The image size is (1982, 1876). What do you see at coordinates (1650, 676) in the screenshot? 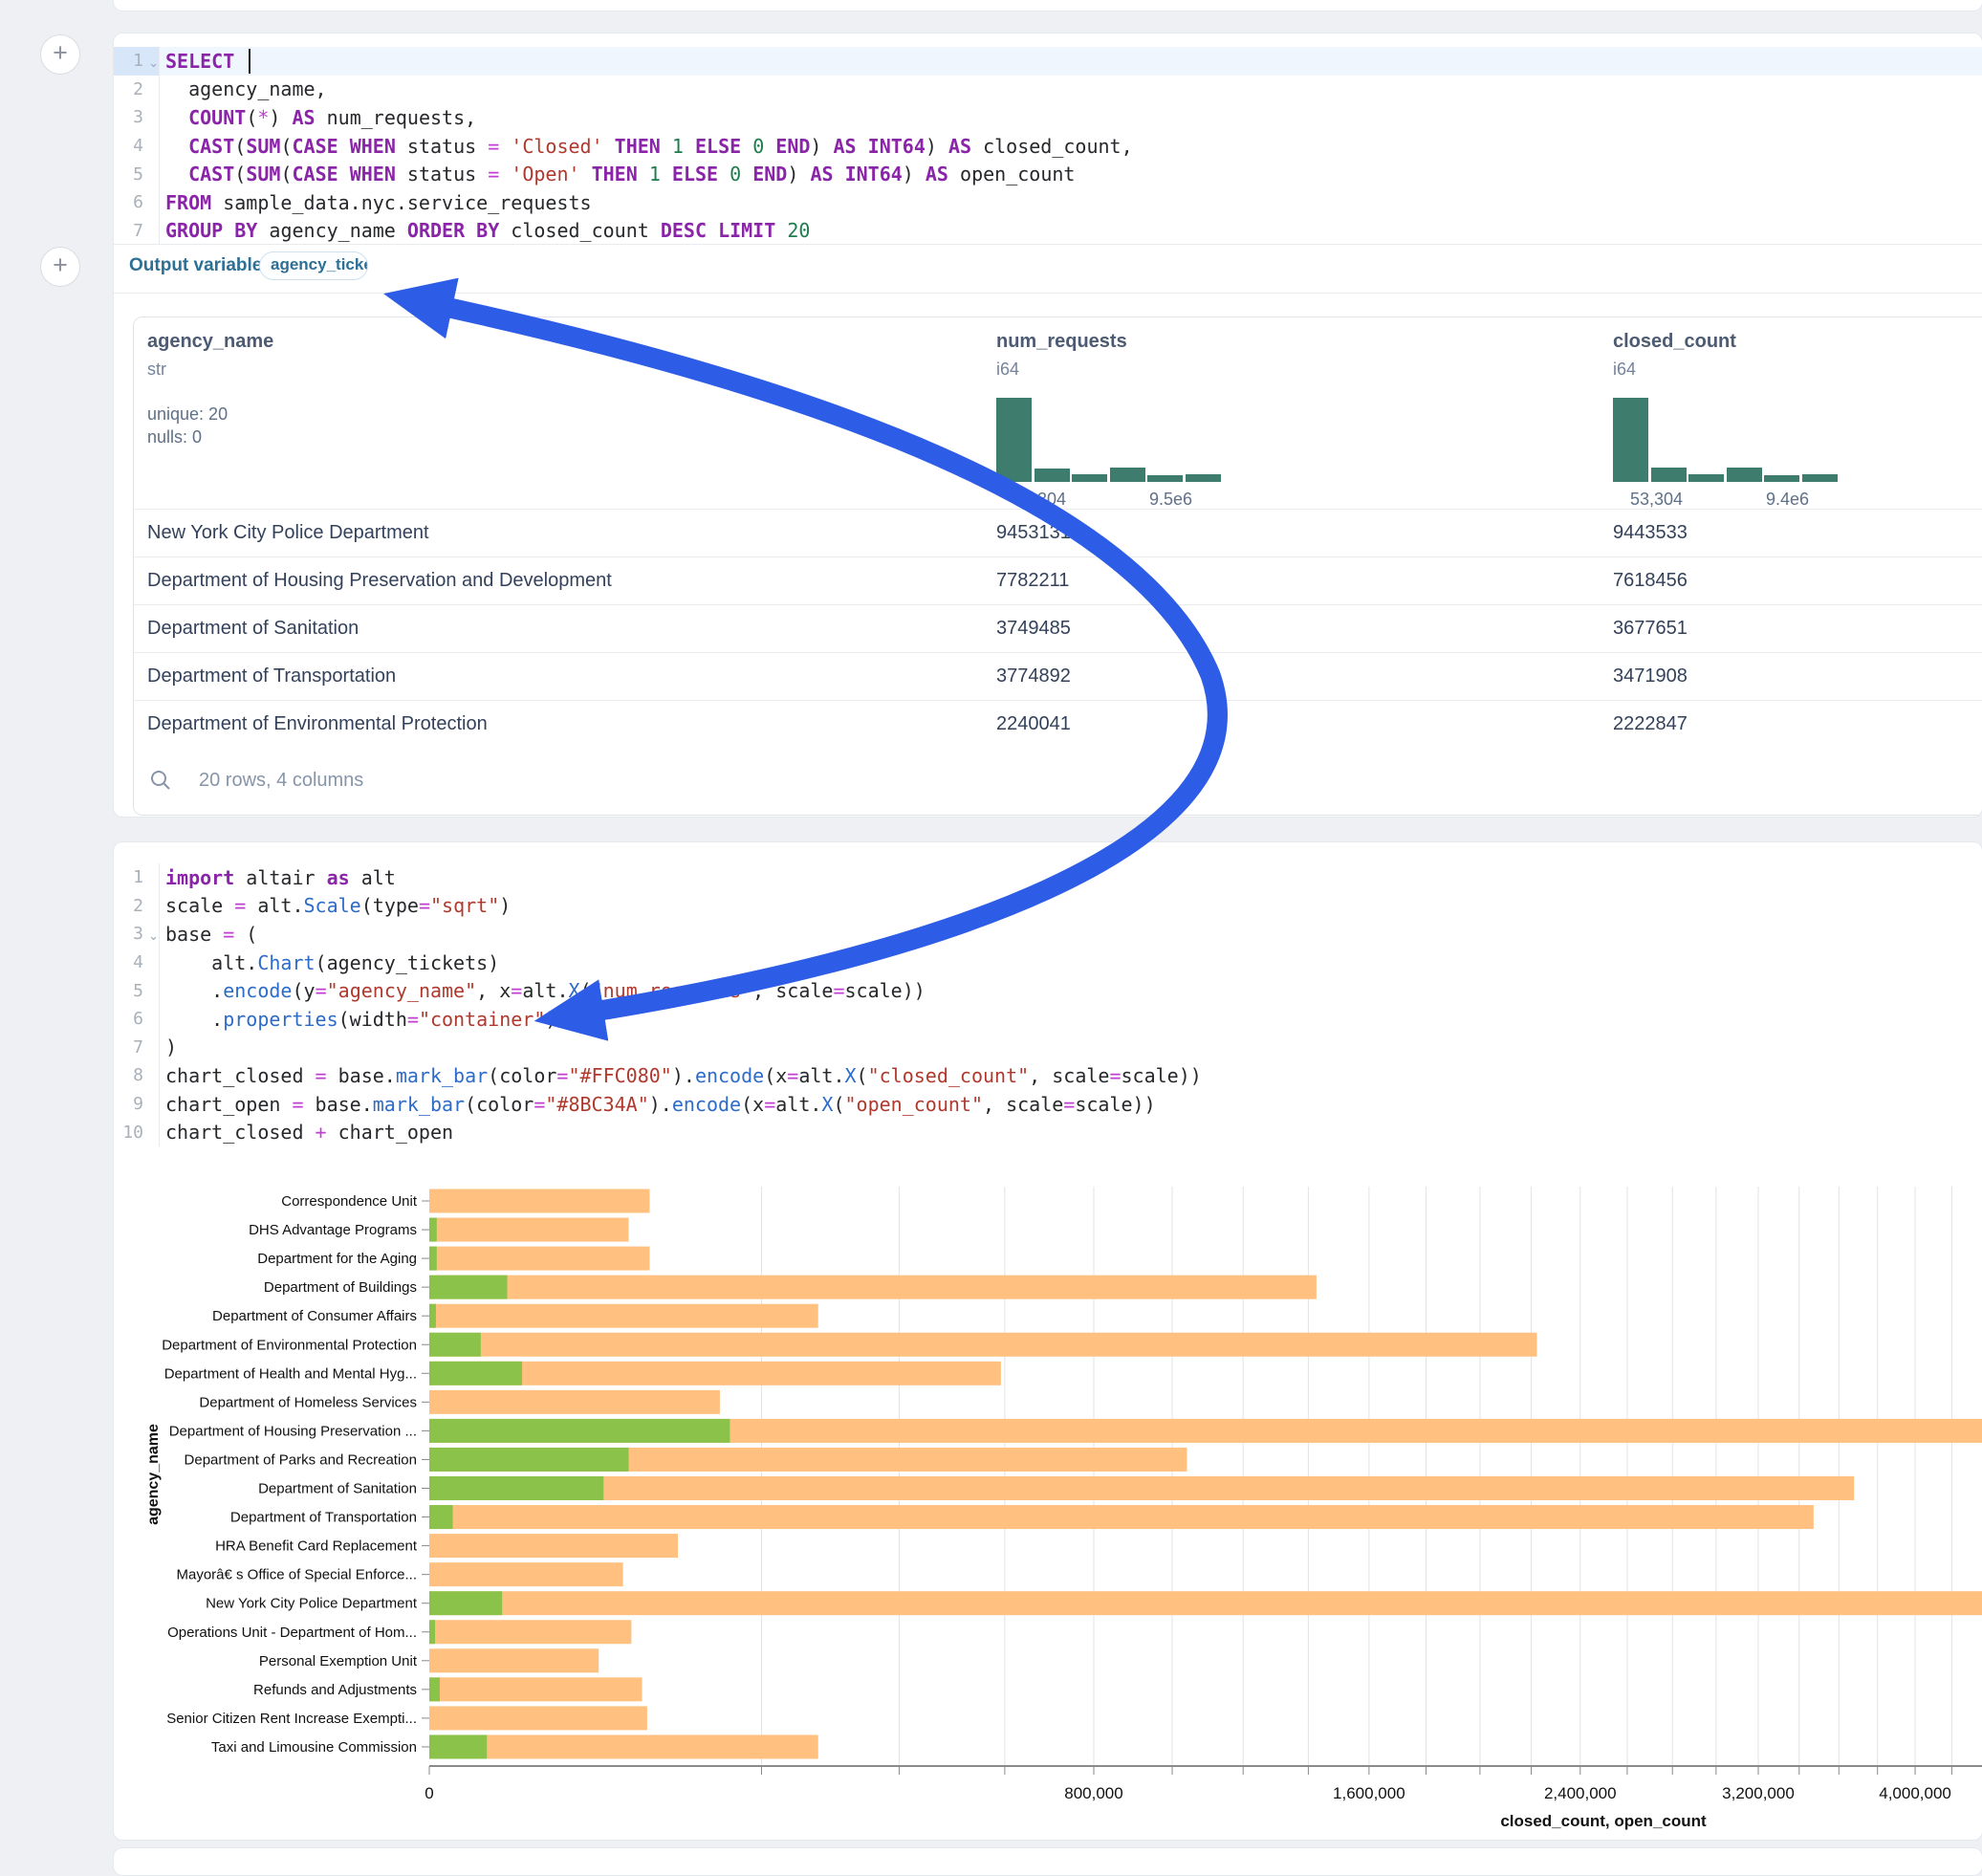
I see `cell-closed-count: 3471908` at bounding box center [1650, 676].